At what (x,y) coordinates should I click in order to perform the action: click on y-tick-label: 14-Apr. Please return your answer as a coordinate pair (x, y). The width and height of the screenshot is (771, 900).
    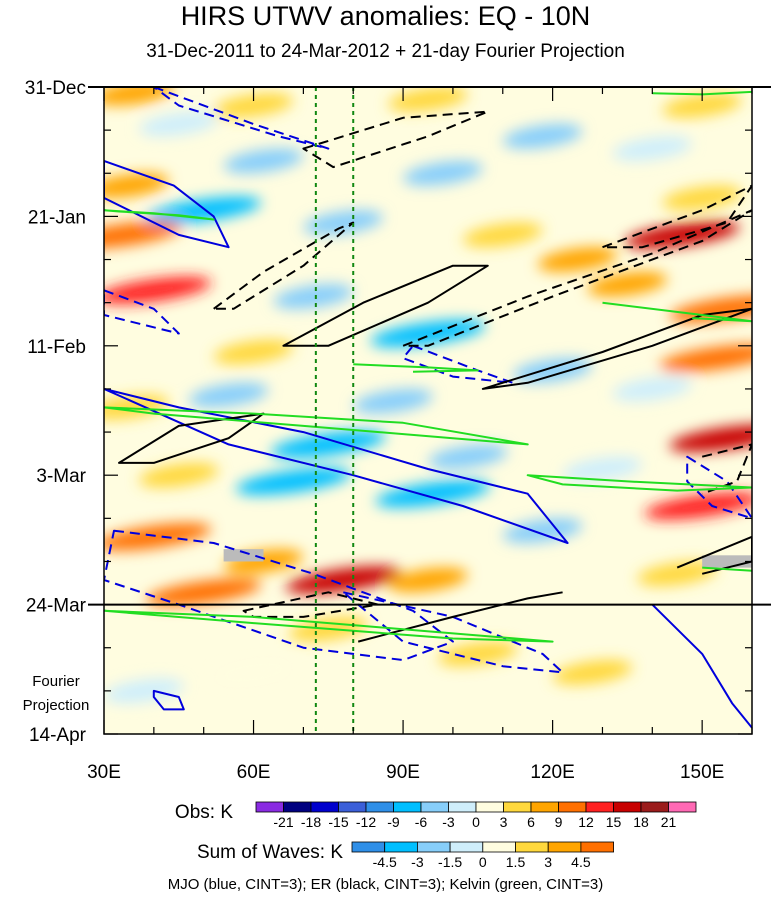
    Looking at the image, I should click on (58, 735).